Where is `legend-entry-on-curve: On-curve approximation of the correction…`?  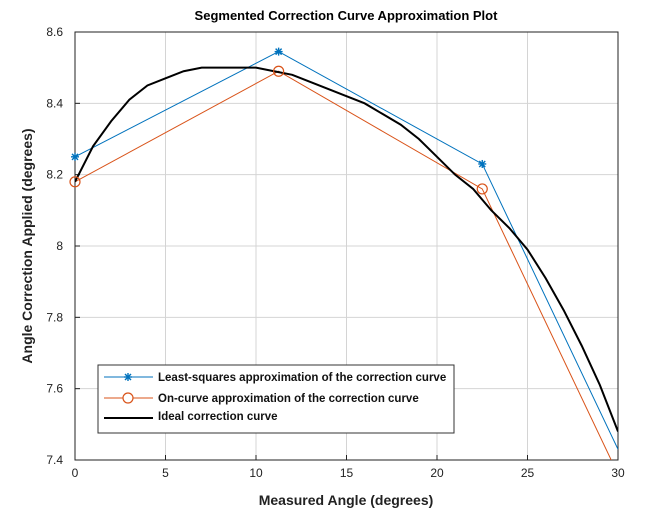
legend-entry-on-curve: On-curve approximation of the correction… is located at coordinates (261, 398).